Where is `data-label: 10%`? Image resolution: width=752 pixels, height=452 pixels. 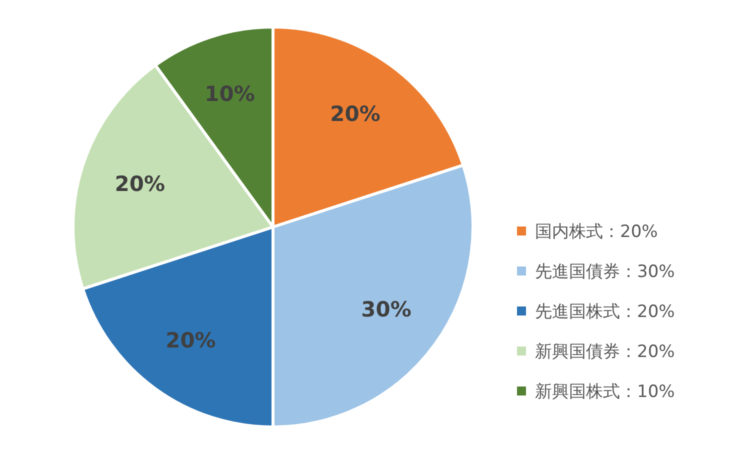
data-label: 10% is located at coordinates (229, 94).